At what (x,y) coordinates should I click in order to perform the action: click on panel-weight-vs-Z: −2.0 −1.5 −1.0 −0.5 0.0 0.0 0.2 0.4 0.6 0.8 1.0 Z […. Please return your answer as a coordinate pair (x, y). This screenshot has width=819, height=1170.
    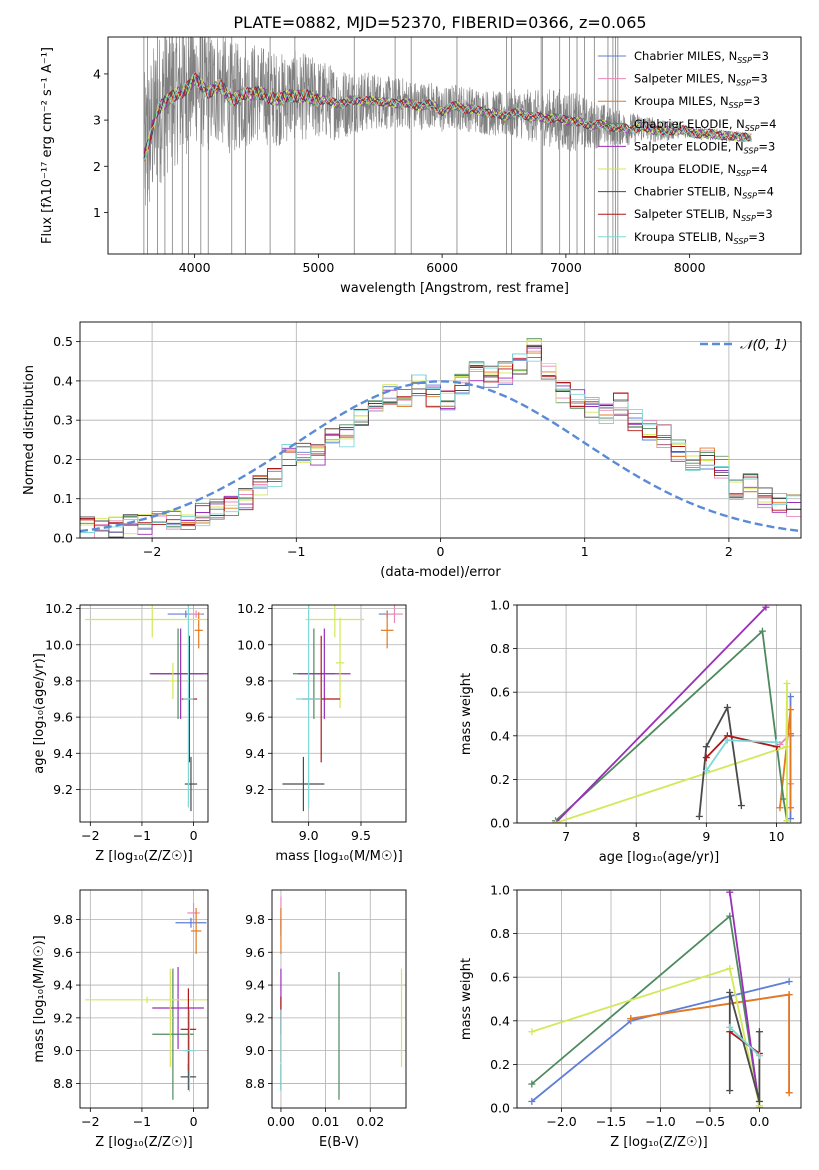
    Looking at the image, I should click on (630, 1016).